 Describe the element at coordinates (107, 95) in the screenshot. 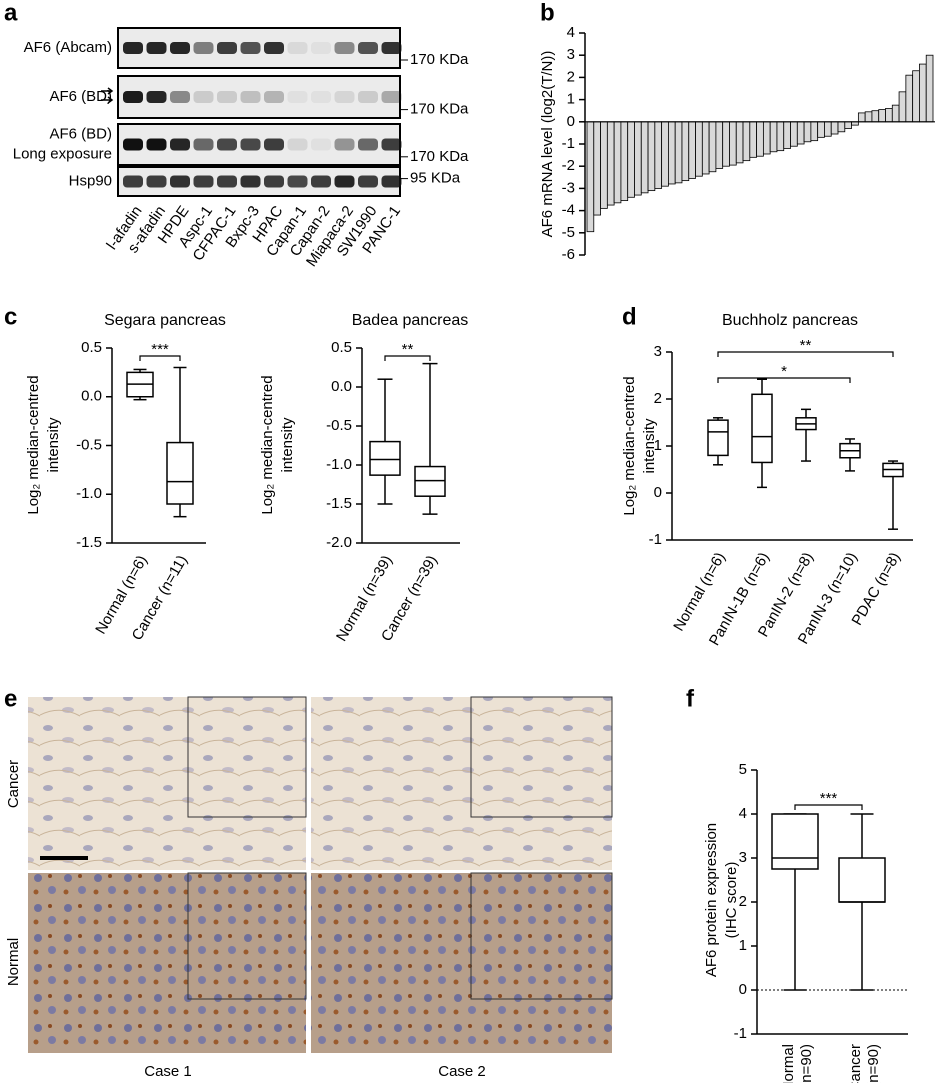

I see `blot-arrows` at that location.